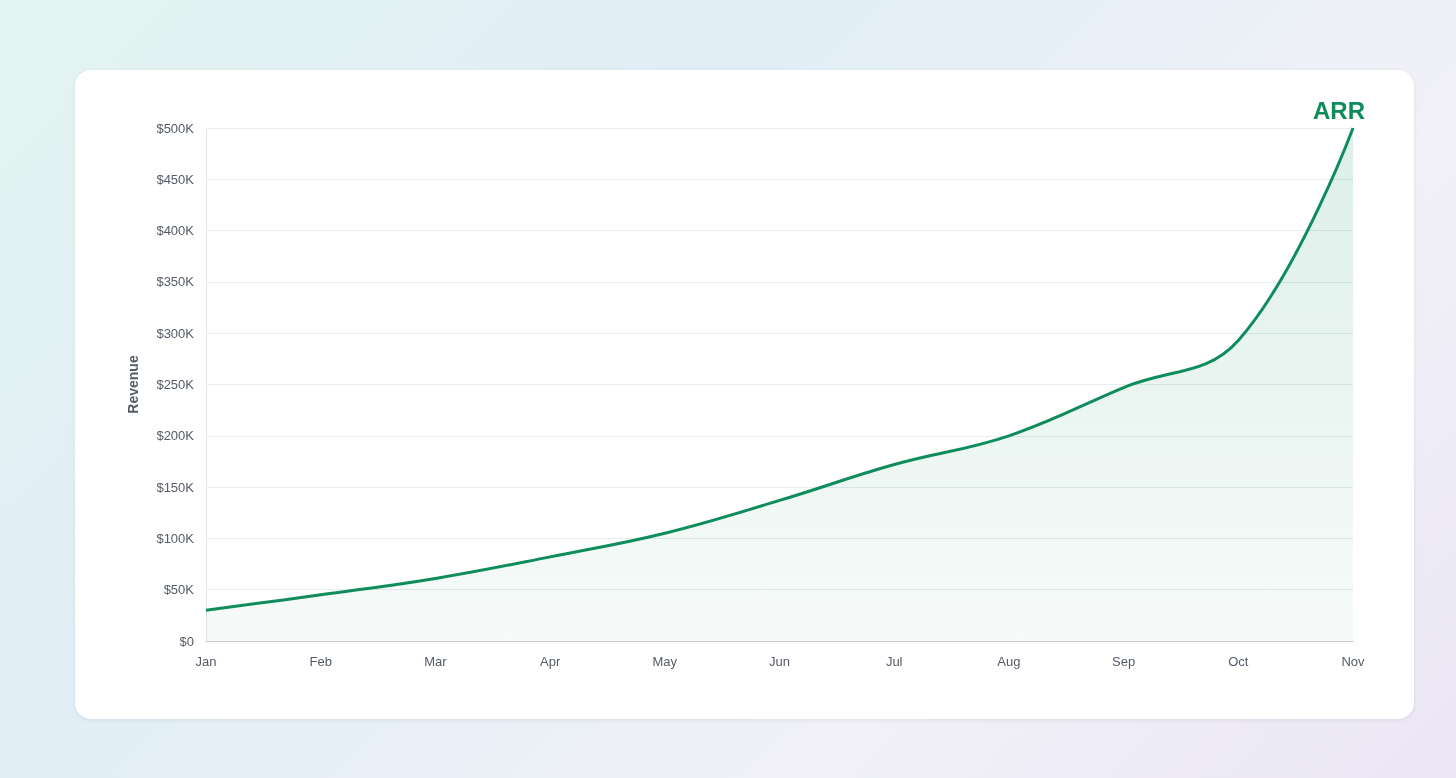 The width and height of the screenshot is (1456, 778). What do you see at coordinates (175, 333) in the screenshot?
I see `y-tick-label: $300K` at bounding box center [175, 333].